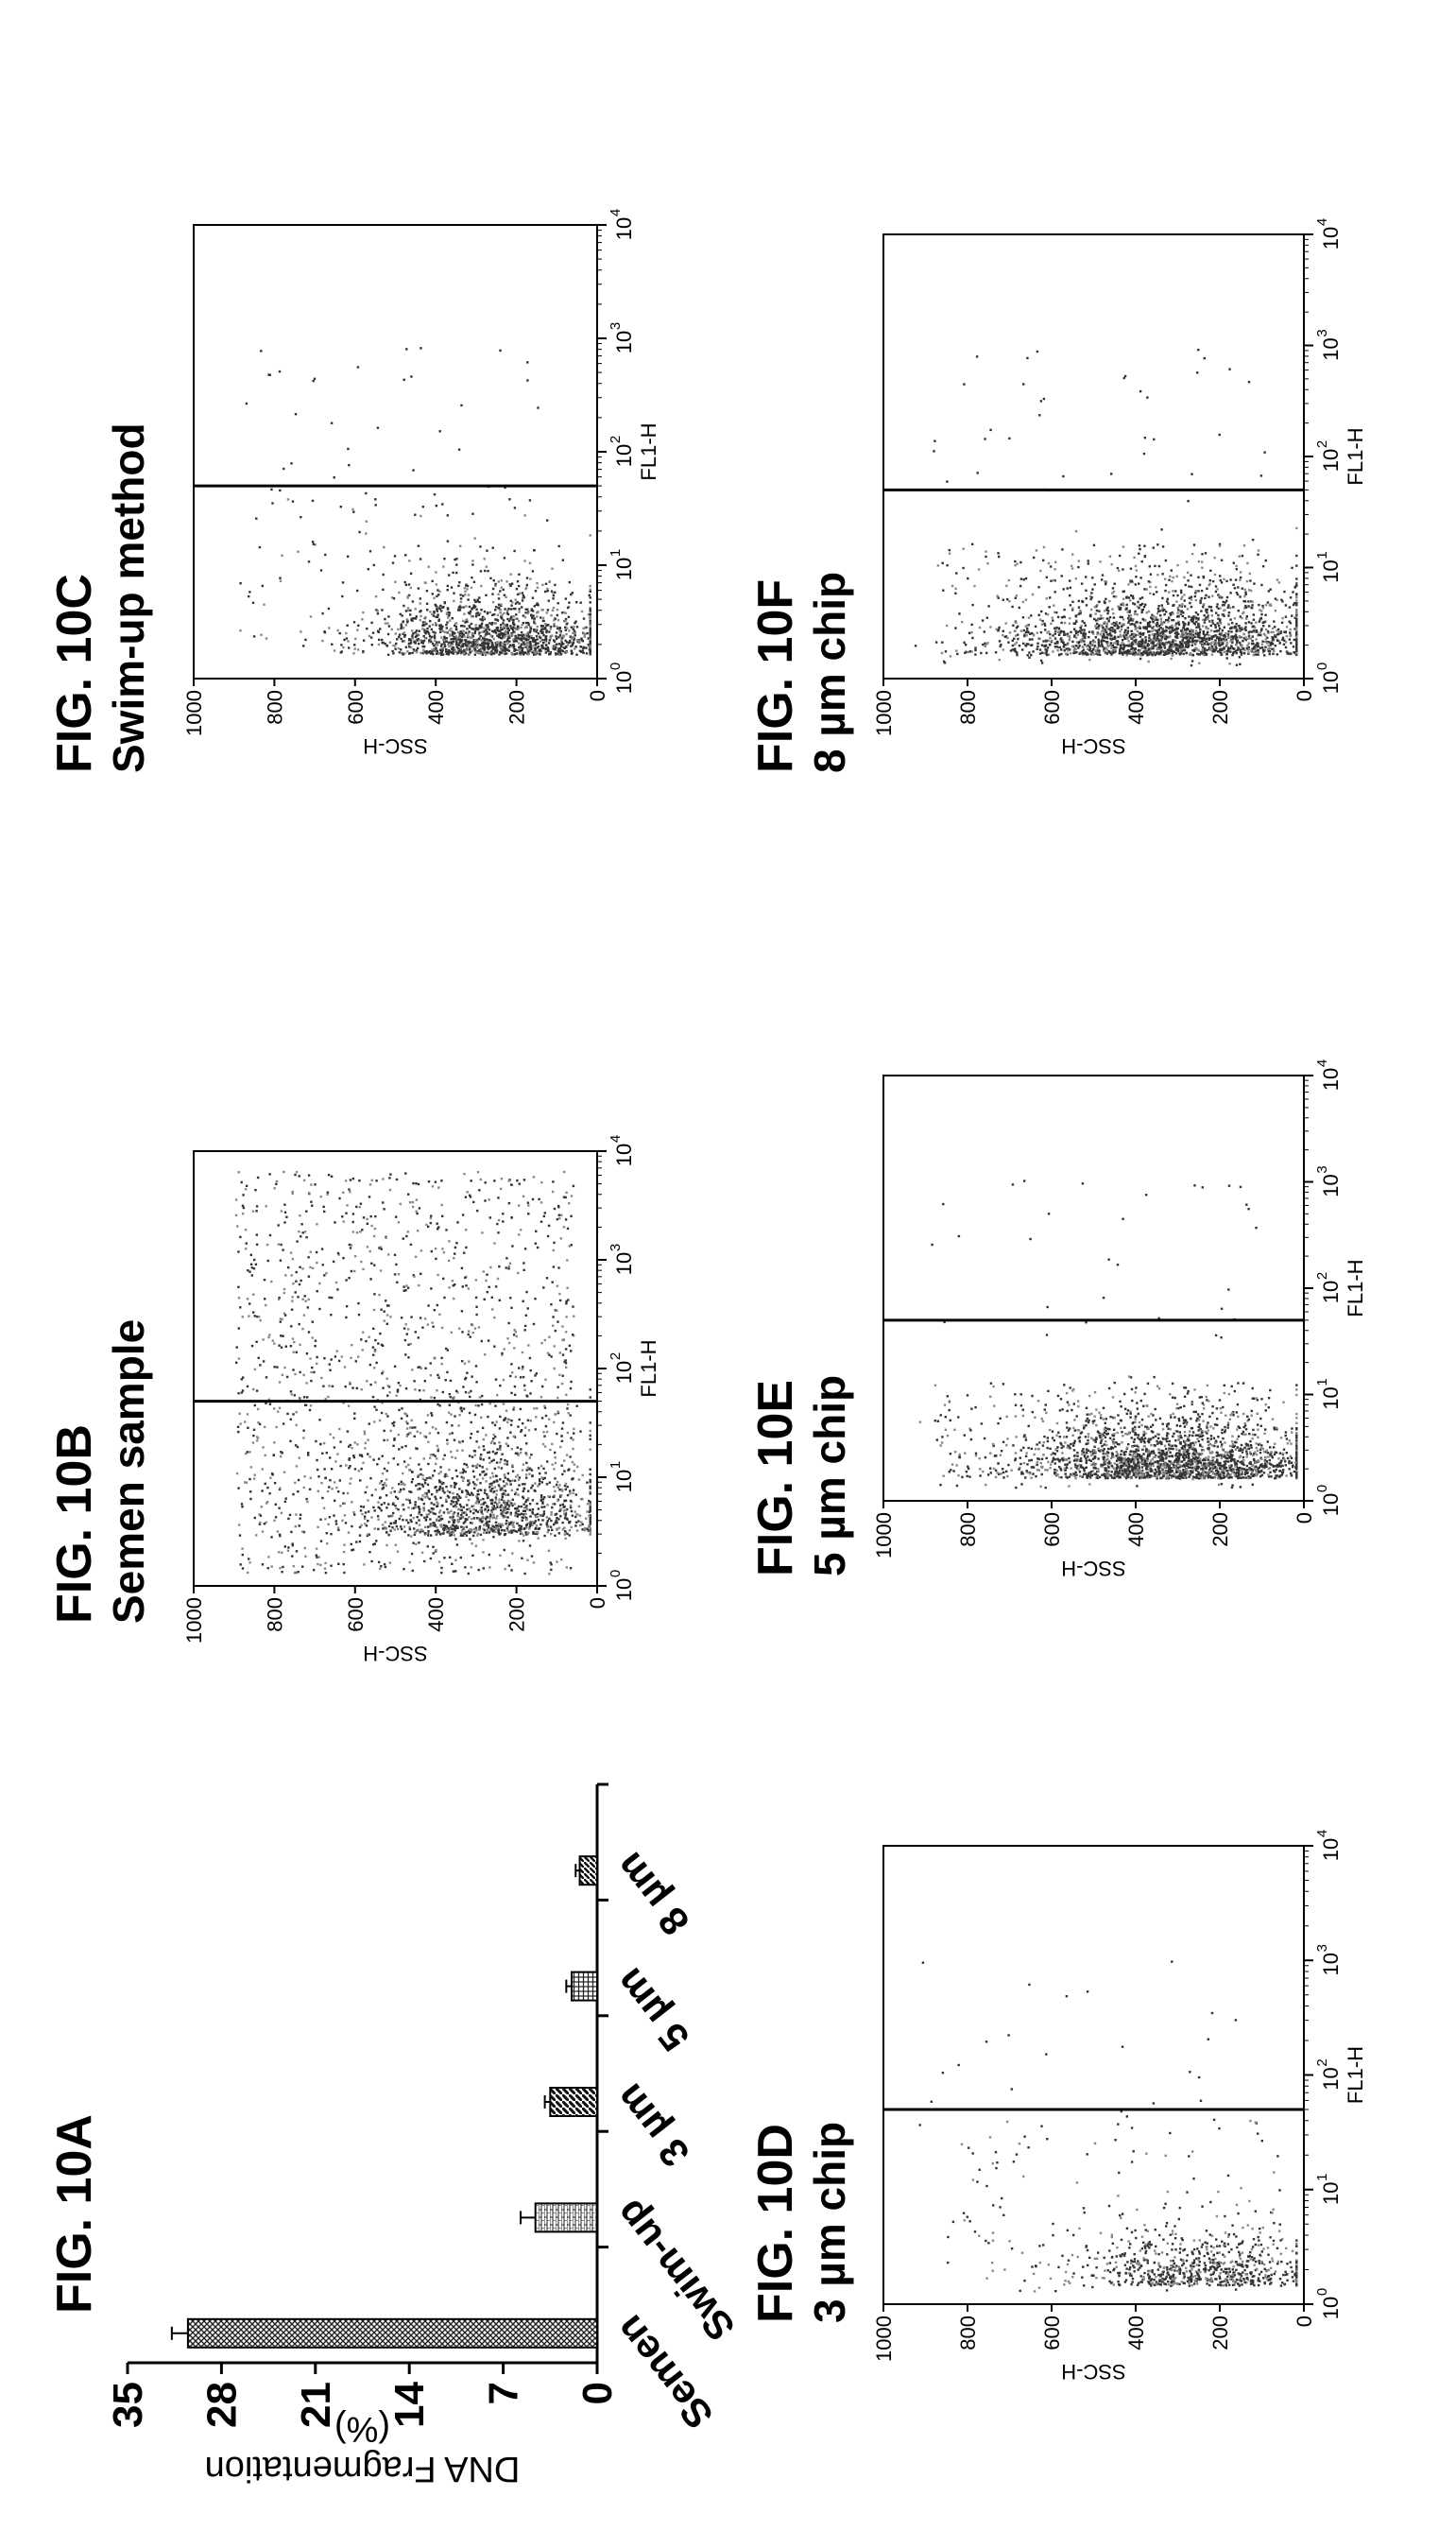 This screenshot has width=1456, height=2531. I want to click on fig-10a-y-axis-label: DNA Fragmentation, so click(363, 2468).